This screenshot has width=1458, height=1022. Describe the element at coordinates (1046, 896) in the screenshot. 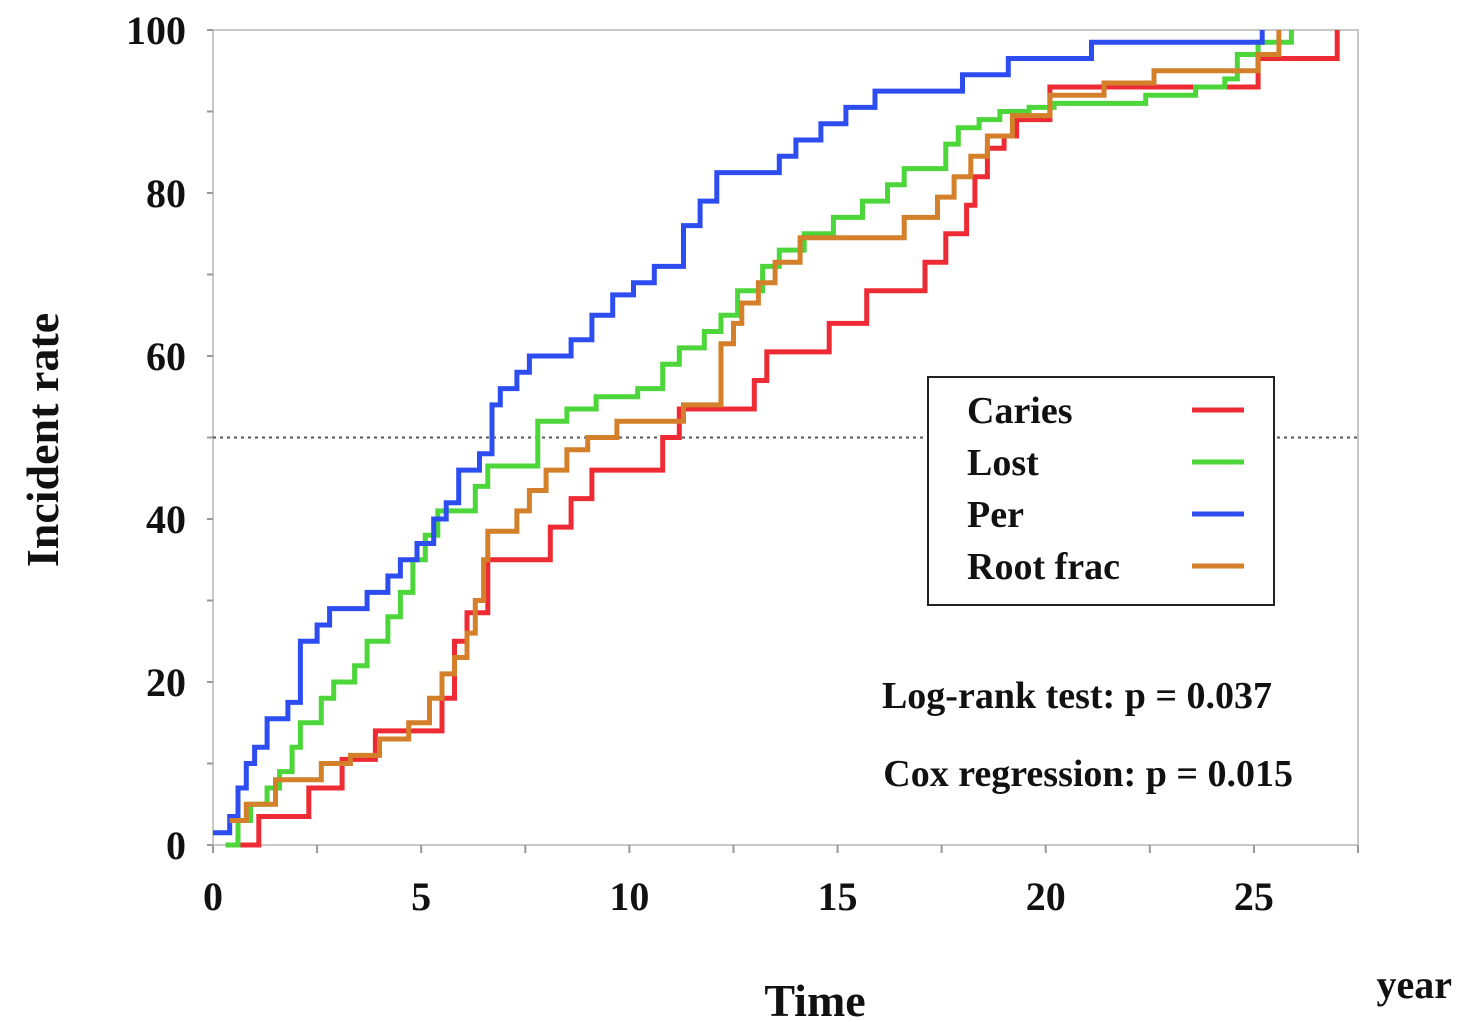

I see `x-tick-label: 20` at that location.